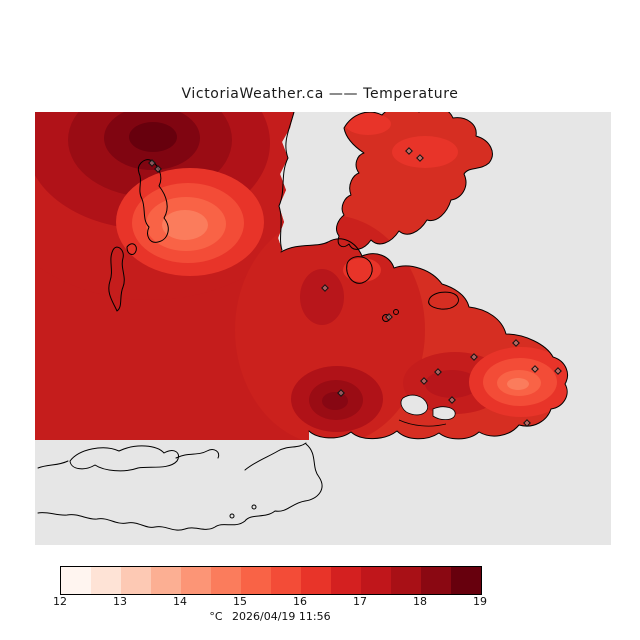  Describe the element at coordinates (153, 201) in the screenshot. I see `peninsula-outline` at that location.